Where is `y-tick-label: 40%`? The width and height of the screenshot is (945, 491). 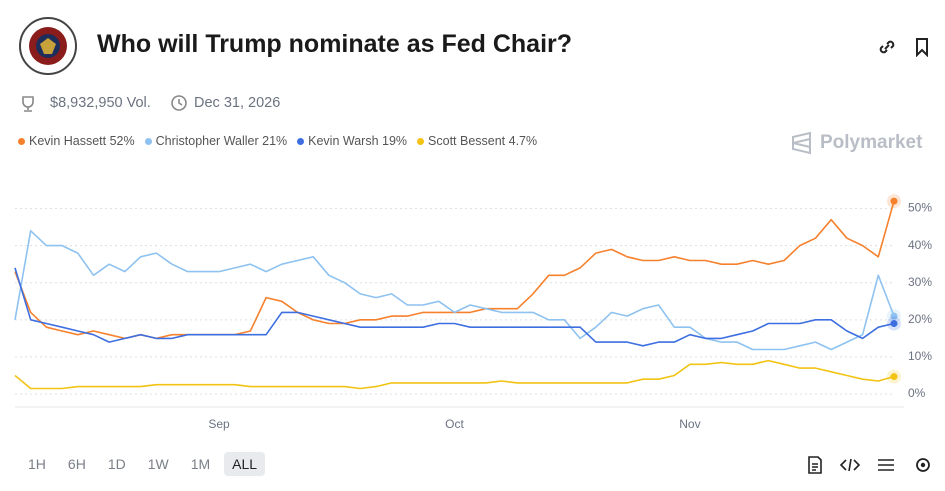 y-tick-label: 40% is located at coordinates (920, 245).